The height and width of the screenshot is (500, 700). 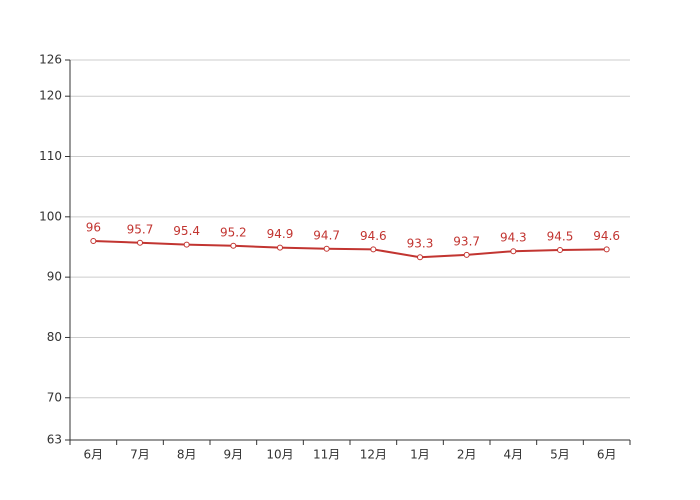 What do you see at coordinates (50, 156) in the screenshot?
I see `y-tick-label: 110` at bounding box center [50, 156].